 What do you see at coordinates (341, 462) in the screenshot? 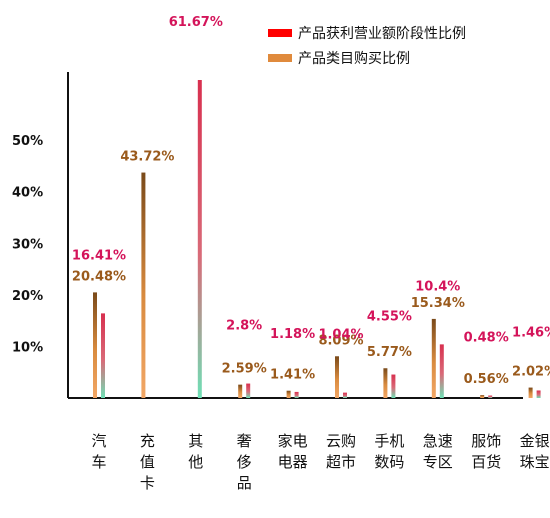
I see `x-category-label: 超市` at bounding box center [341, 462].